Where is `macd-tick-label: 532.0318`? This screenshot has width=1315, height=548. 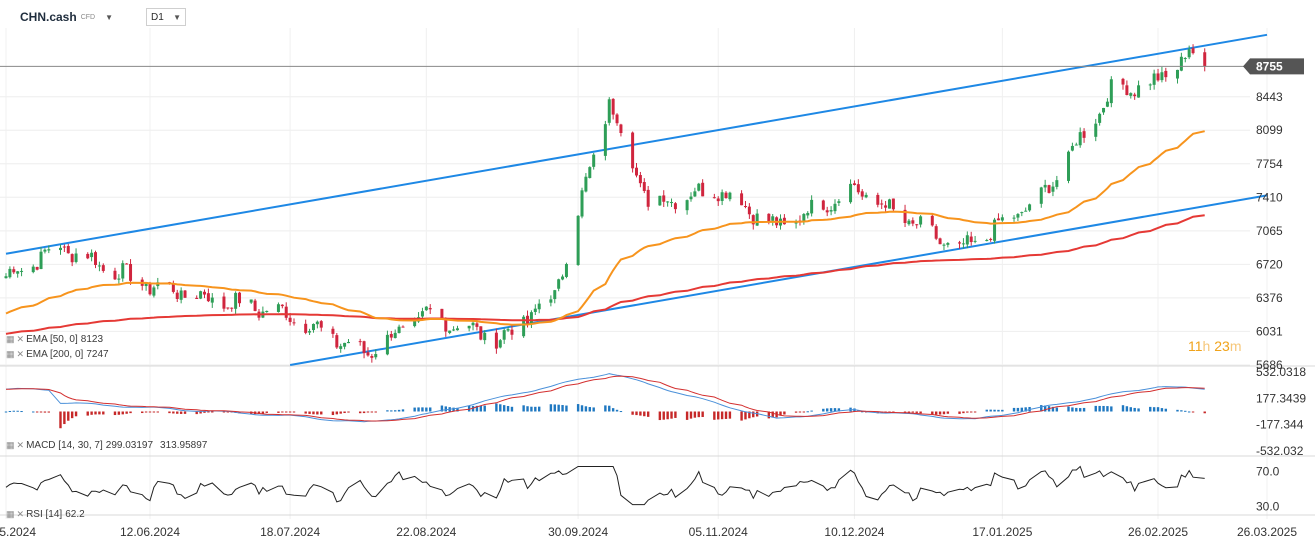 macd-tick-label: 532.0318 is located at coordinates (1281, 372).